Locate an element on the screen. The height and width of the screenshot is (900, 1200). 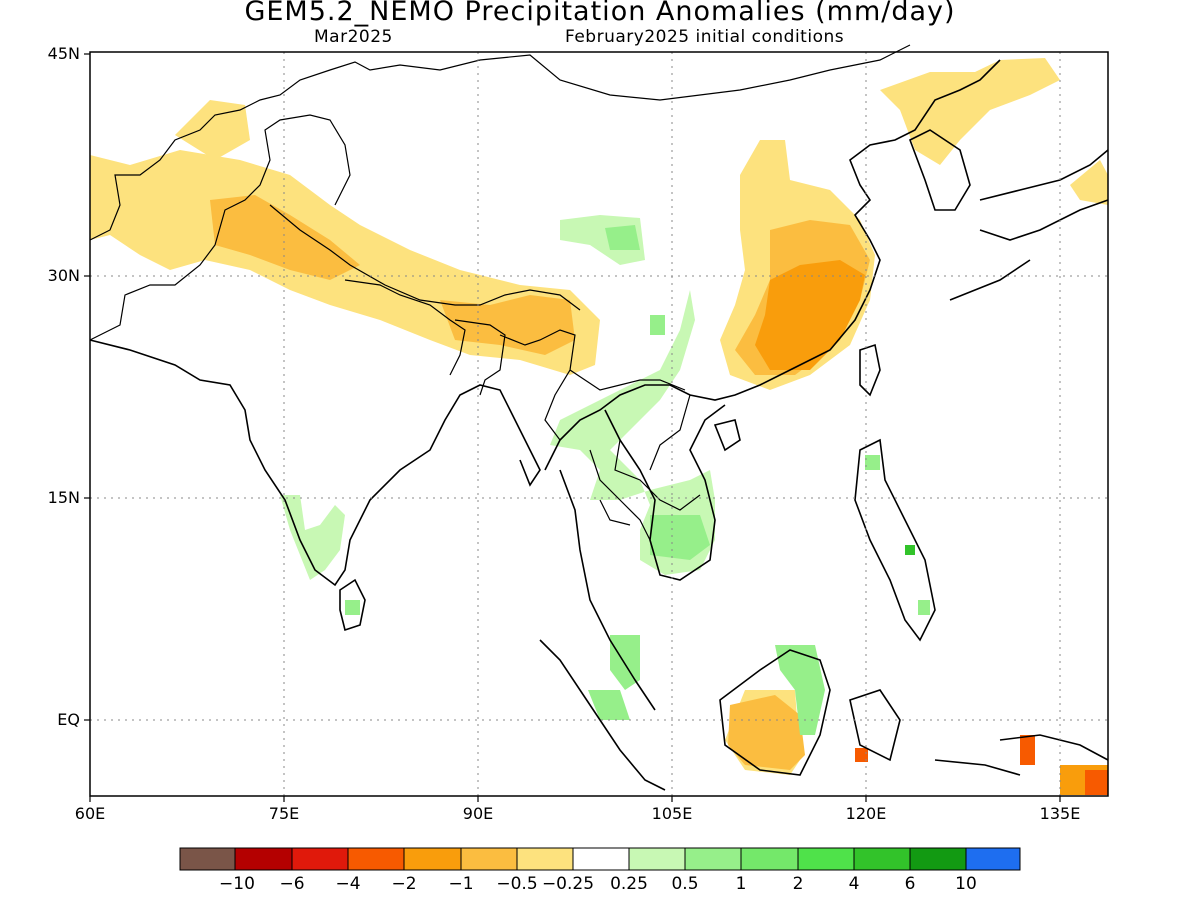
colorbar-label: 0.5 is located at coordinates (685, 884).